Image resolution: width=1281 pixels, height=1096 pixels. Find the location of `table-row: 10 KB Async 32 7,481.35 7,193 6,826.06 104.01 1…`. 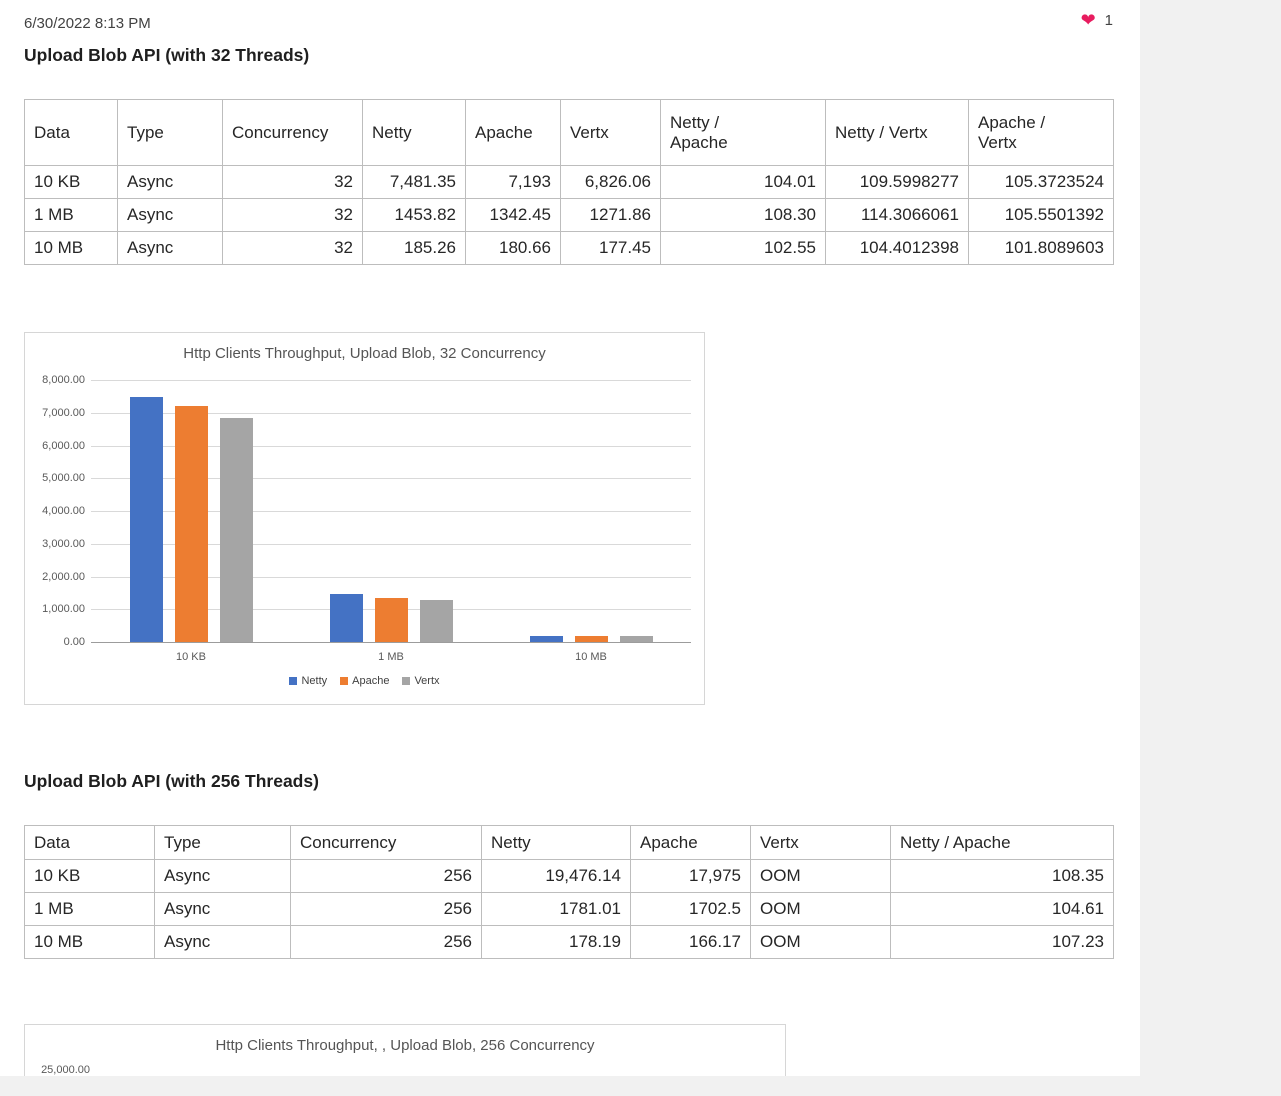

table-row: 10 KB Async 32 7,481.35 7,193 6,826.06 104.01 1… is located at coordinates (569, 182).